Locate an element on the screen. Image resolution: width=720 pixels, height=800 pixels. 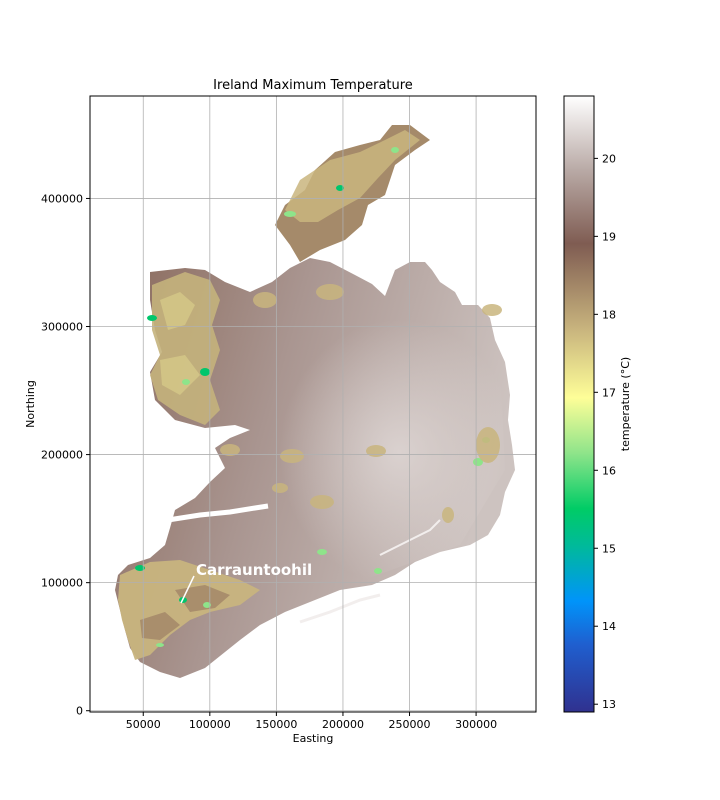
chart-title: Ireland Maximum Temperature is located at coordinates (313, 85).